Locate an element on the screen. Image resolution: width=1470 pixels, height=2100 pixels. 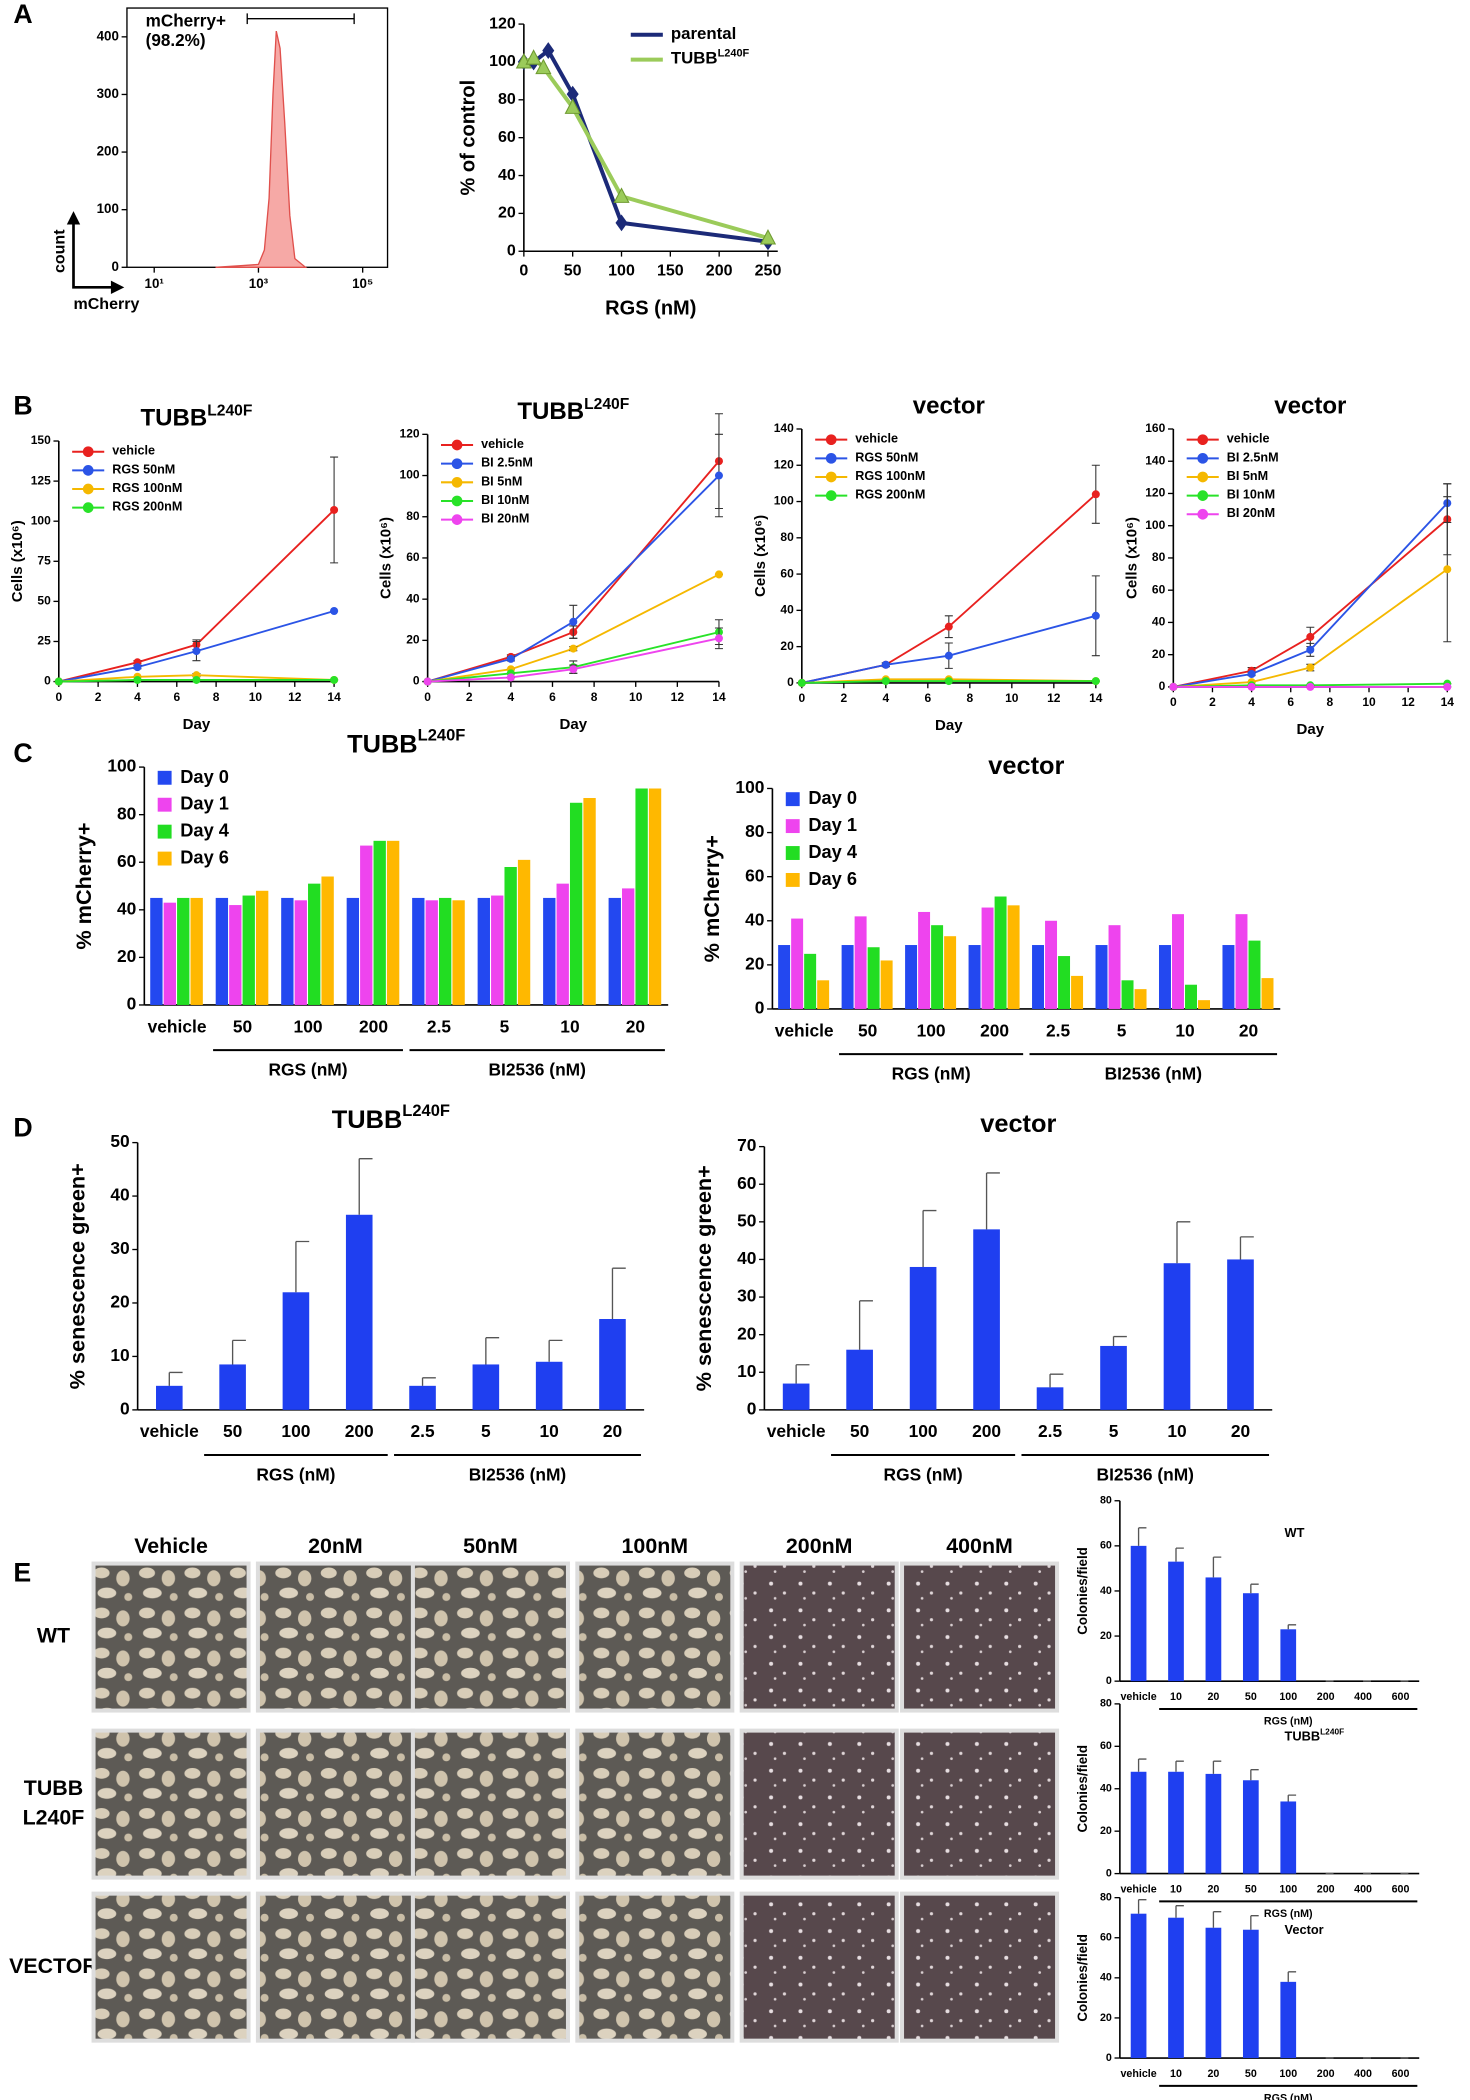
x-tick-label: 600 is located at coordinates (1401, 1697).